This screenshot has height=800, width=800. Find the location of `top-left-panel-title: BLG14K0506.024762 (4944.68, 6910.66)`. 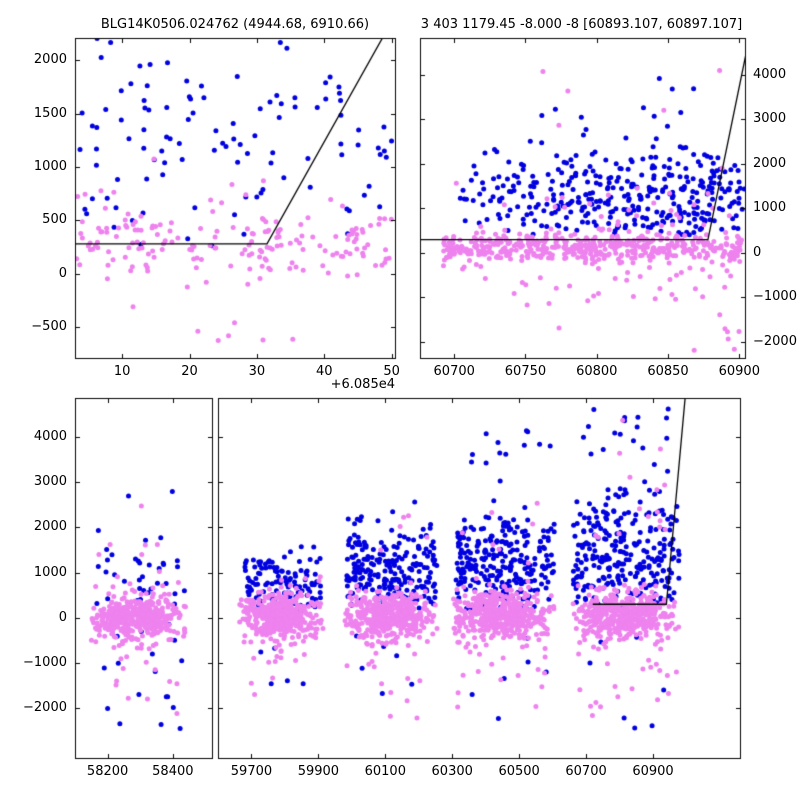

top-left-panel-title: BLG14K0506.024762 (4944.68, 6910.66) is located at coordinates (235, 24).